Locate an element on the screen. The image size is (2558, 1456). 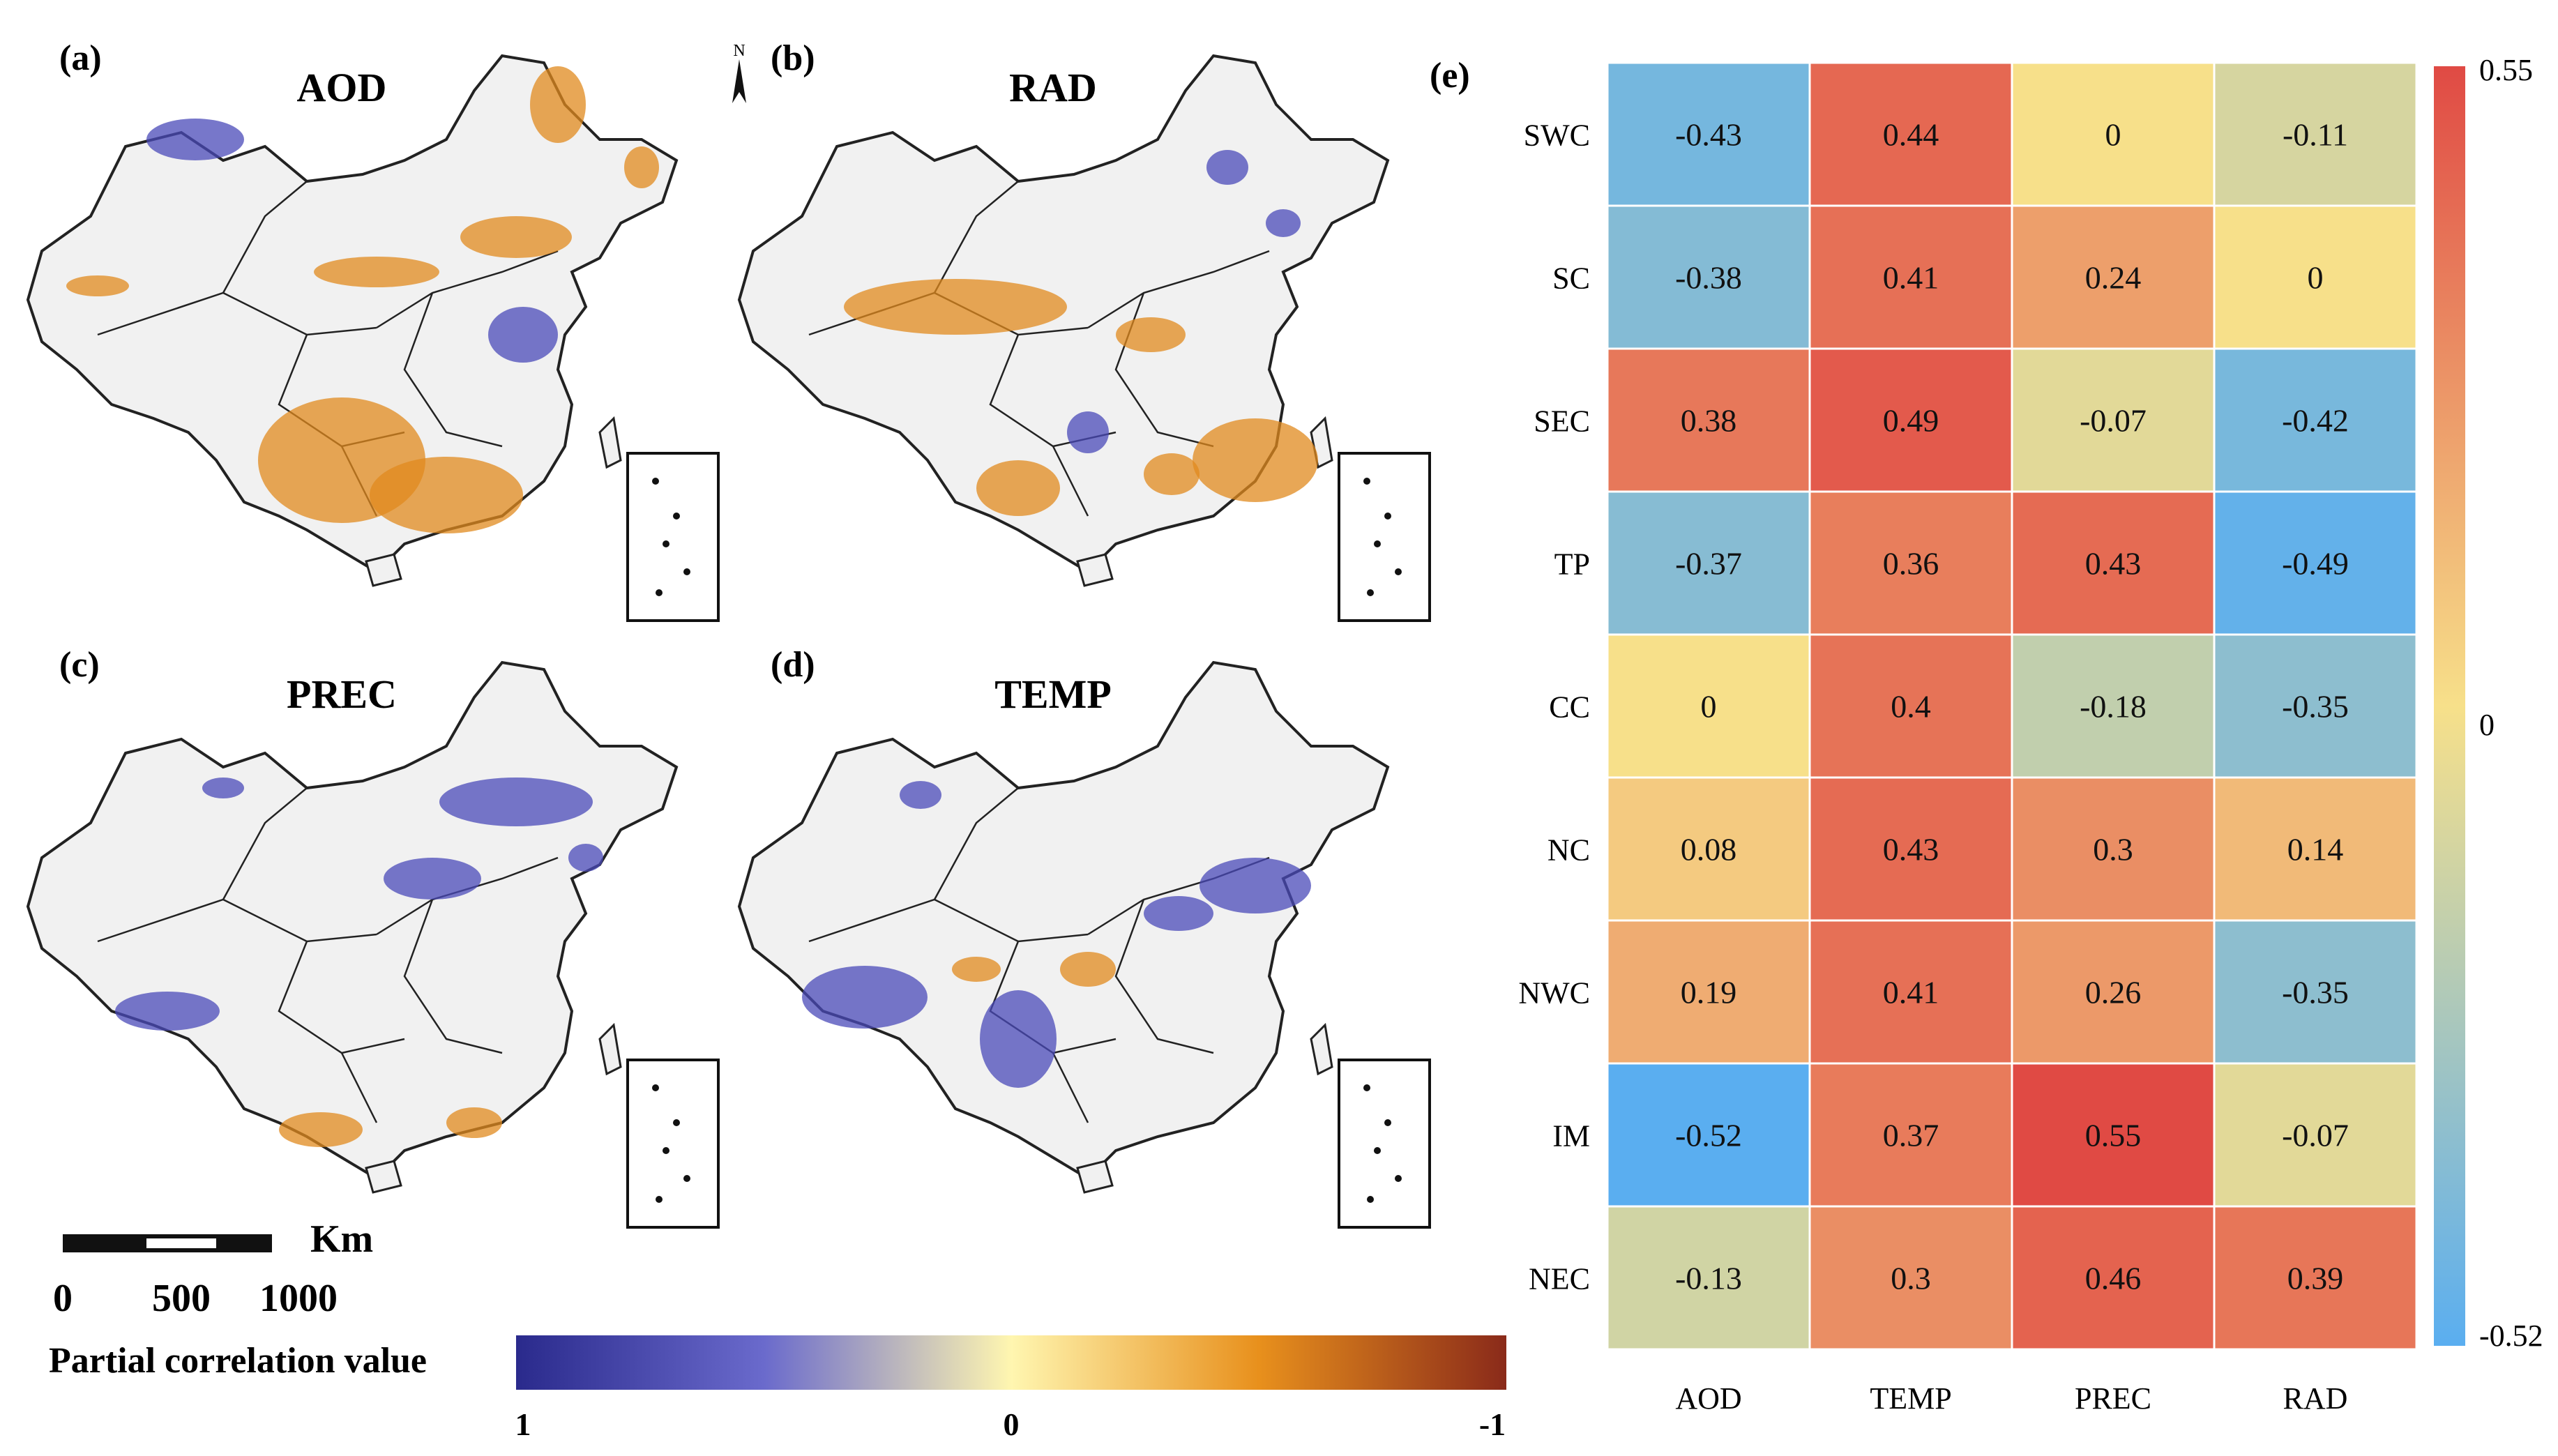
map-legend-title: Partial correlation value is located at coordinates (238, 1361).